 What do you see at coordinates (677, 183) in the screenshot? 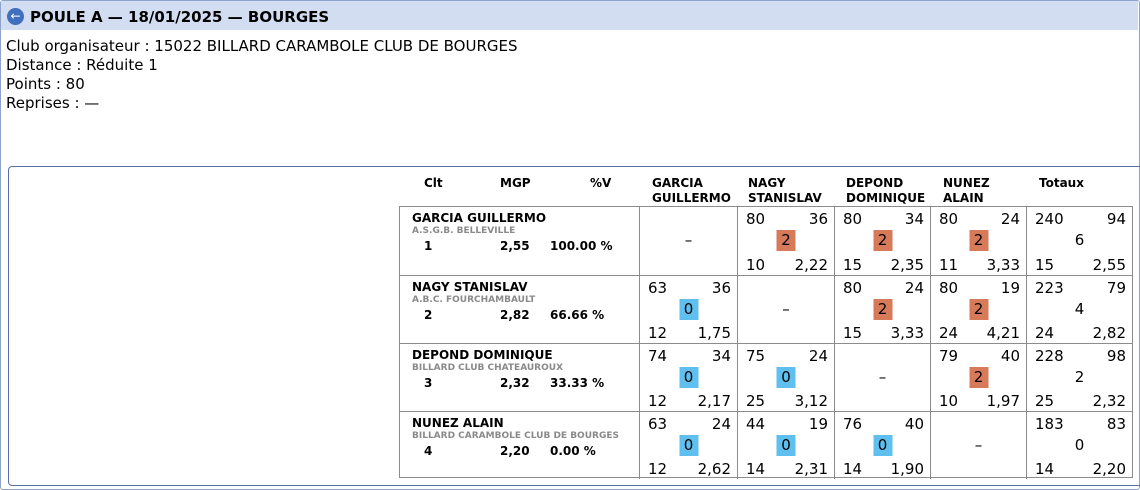
I see `col-header-line: GARCIA` at bounding box center [677, 183].